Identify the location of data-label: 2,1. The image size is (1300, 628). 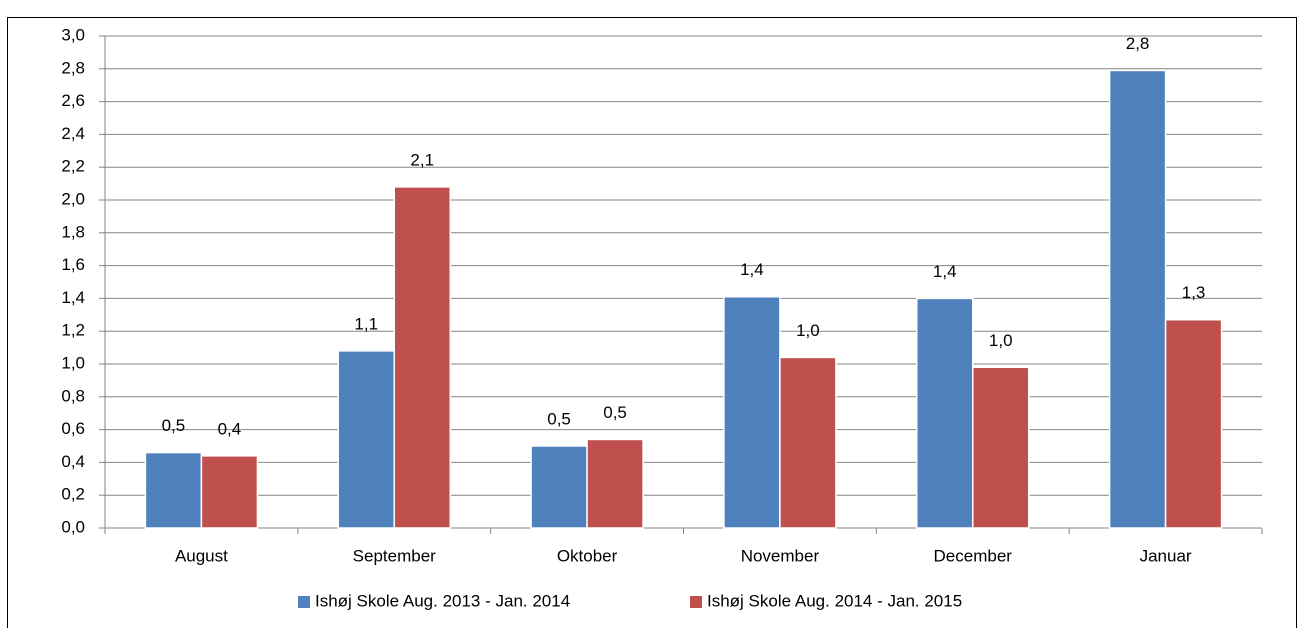
(422, 159).